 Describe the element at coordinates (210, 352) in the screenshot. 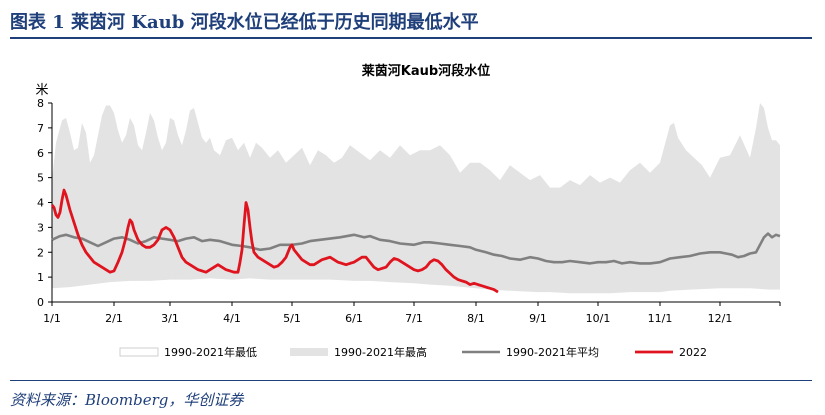

I see `legend-min-label: 1990-2021年最低` at that location.